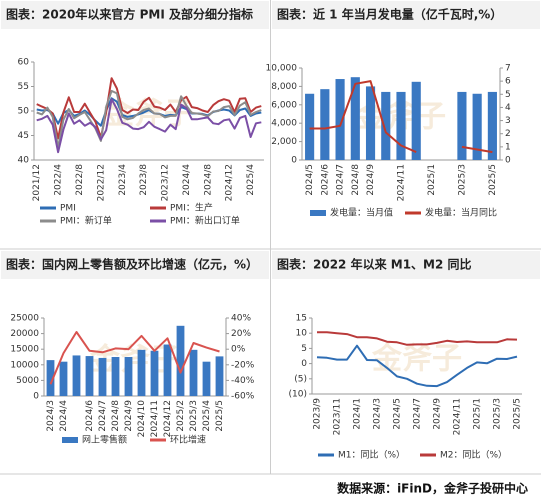 This screenshot has height=500, width=541. I want to click on x-tick-label: 2023/9, so click(318, 414).